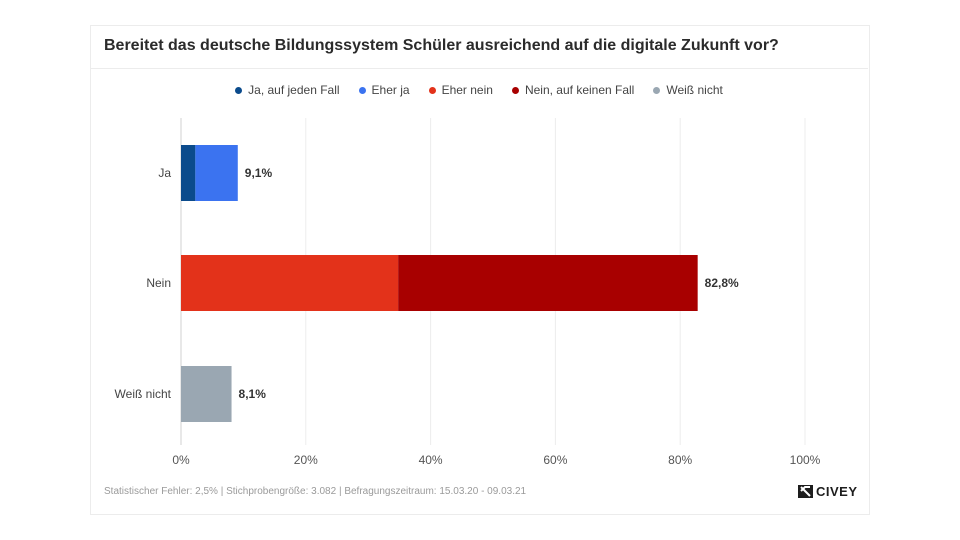  Describe the element at coordinates (164, 173) in the screenshot. I see `y-category-label: Ja` at that location.